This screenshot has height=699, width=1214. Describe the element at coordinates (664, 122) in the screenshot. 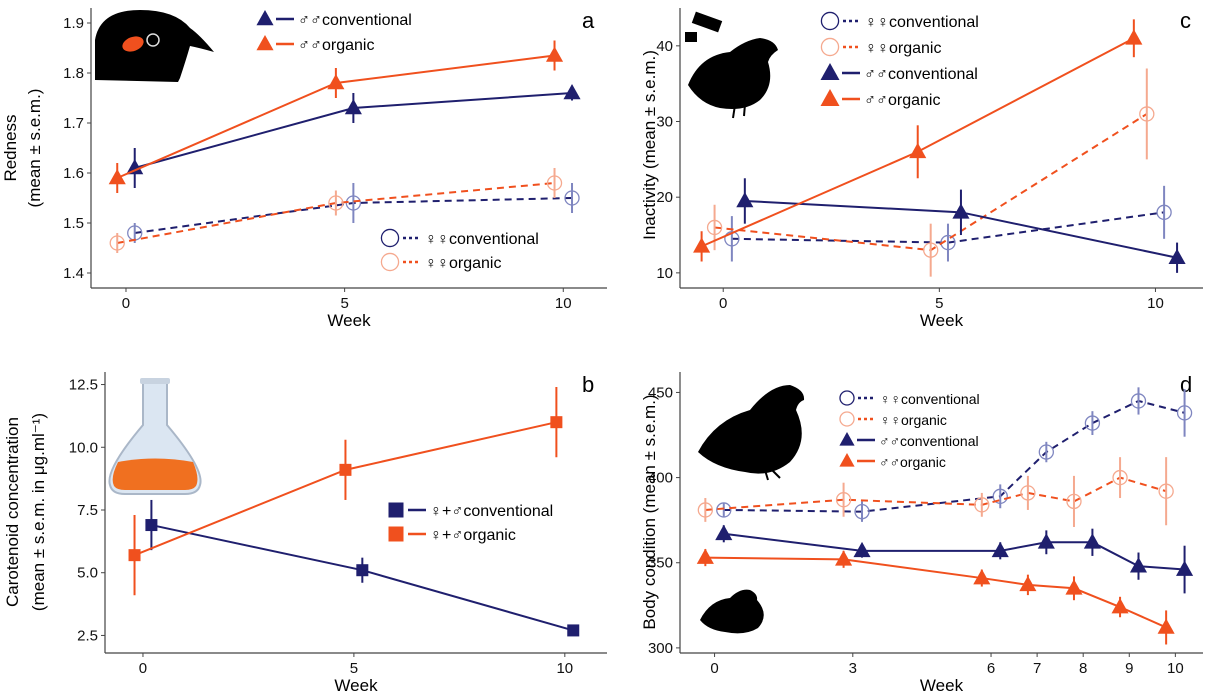

I see `y-tick-label: 30` at that location.